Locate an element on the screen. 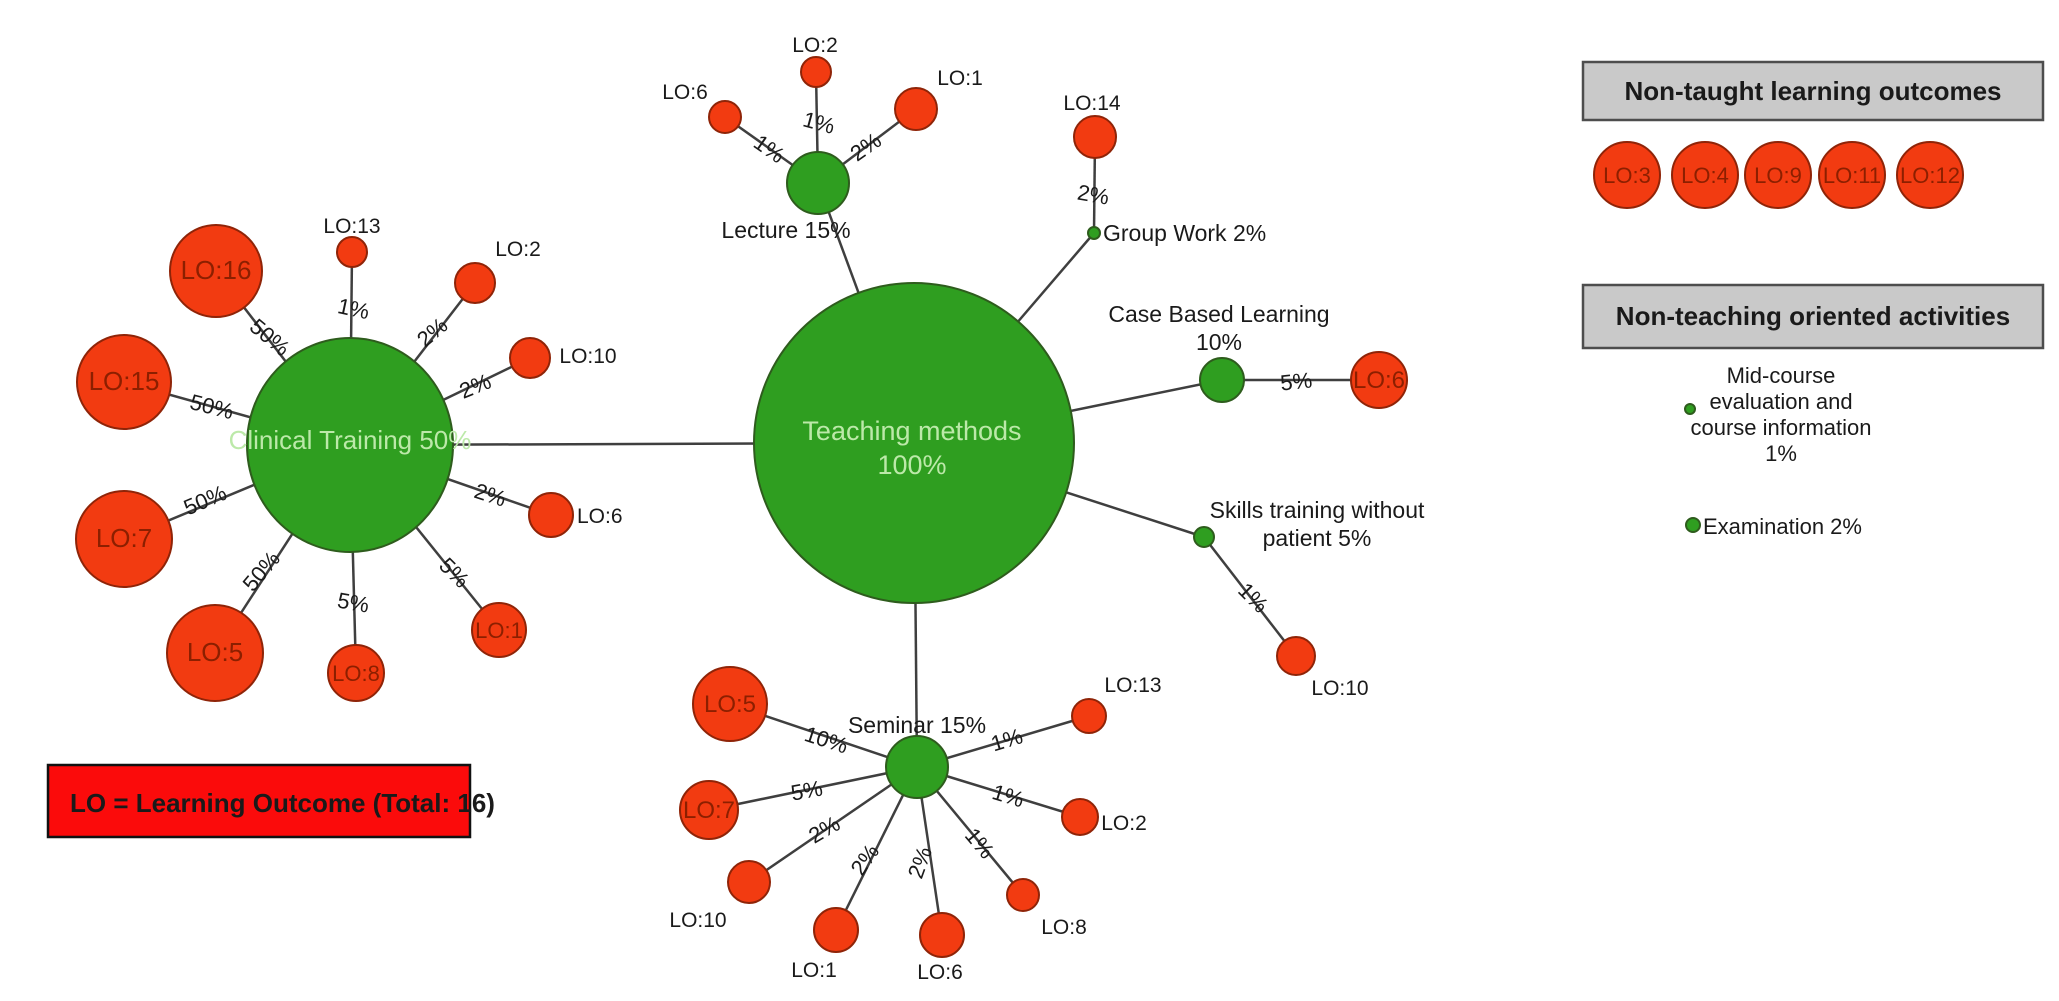  clinical-lo15-pct: 50% is located at coordinates (211, 406).